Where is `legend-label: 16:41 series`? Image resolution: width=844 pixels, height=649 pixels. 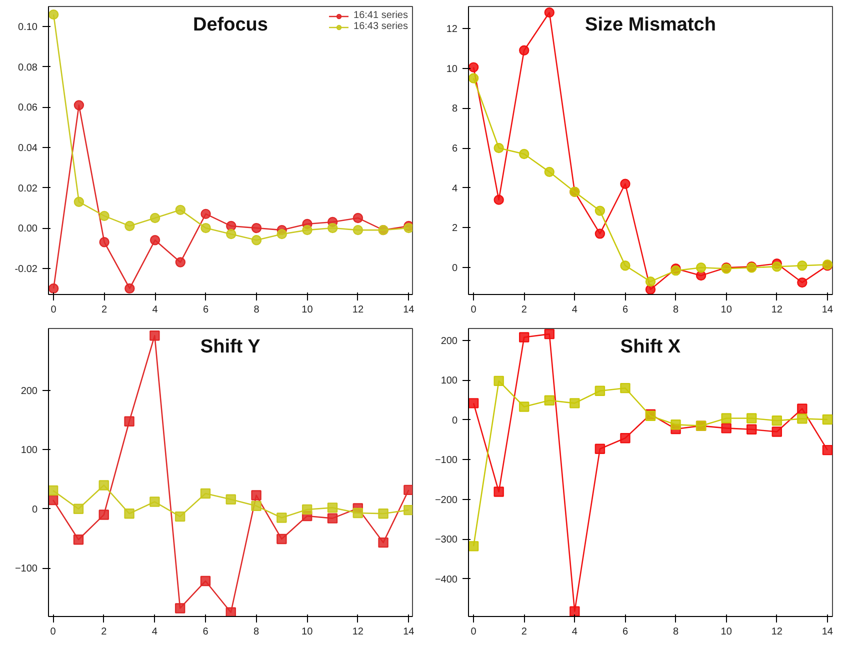 legend-label: 16:41 series is located at coordinates (381, 15).